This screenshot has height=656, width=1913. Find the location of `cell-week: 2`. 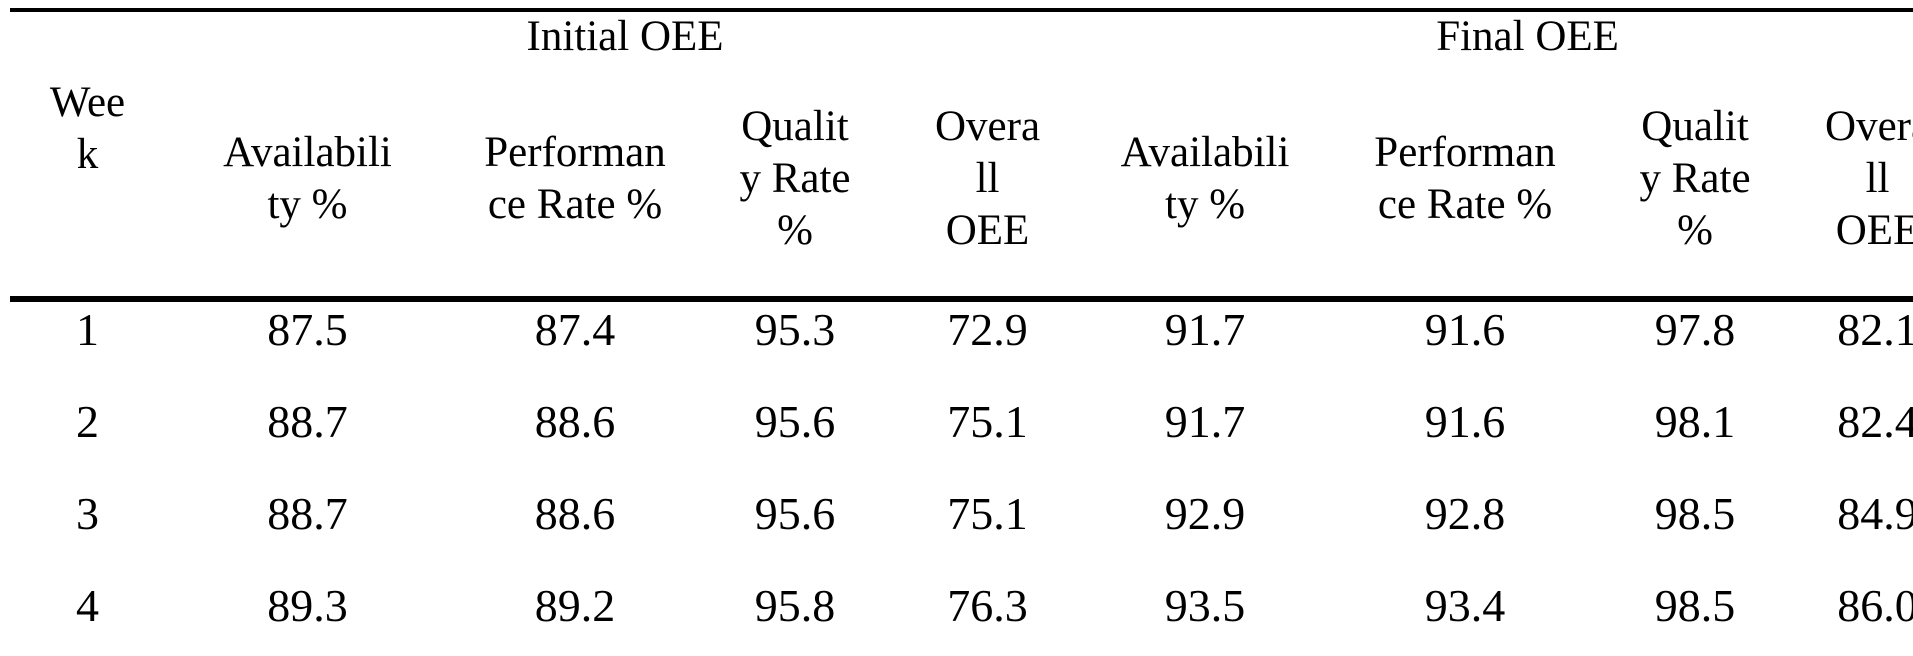

cell-week: 2 is located at coordinates (87, 421).